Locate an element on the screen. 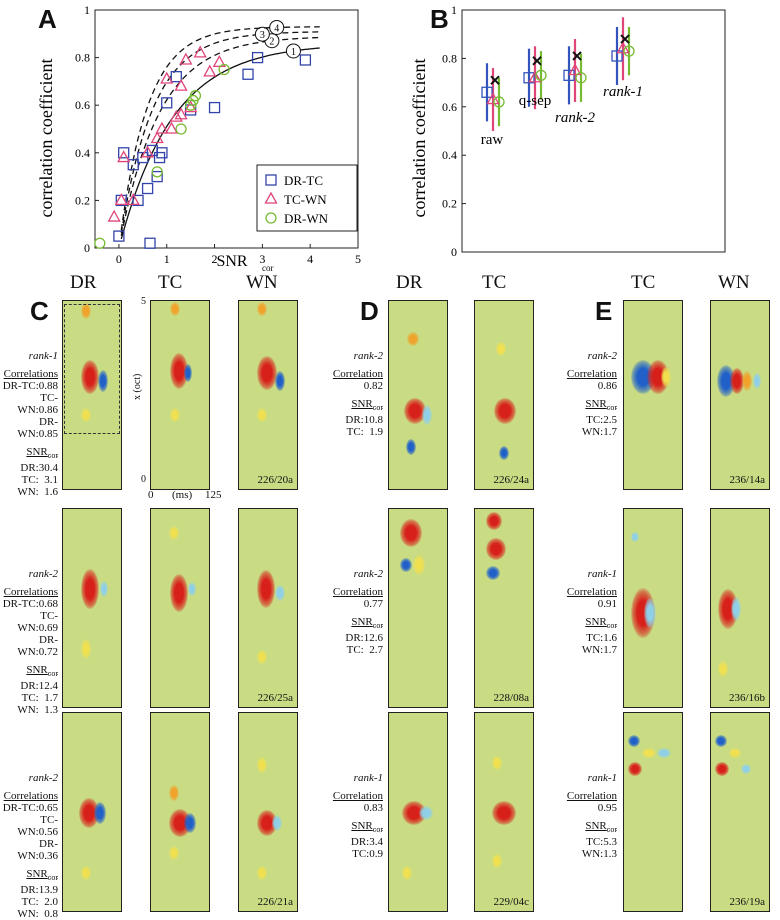 Image resolution: width=780 pixels, height=920 pixels. correlation-value: 0.77 is located at coordinates (373, 604).